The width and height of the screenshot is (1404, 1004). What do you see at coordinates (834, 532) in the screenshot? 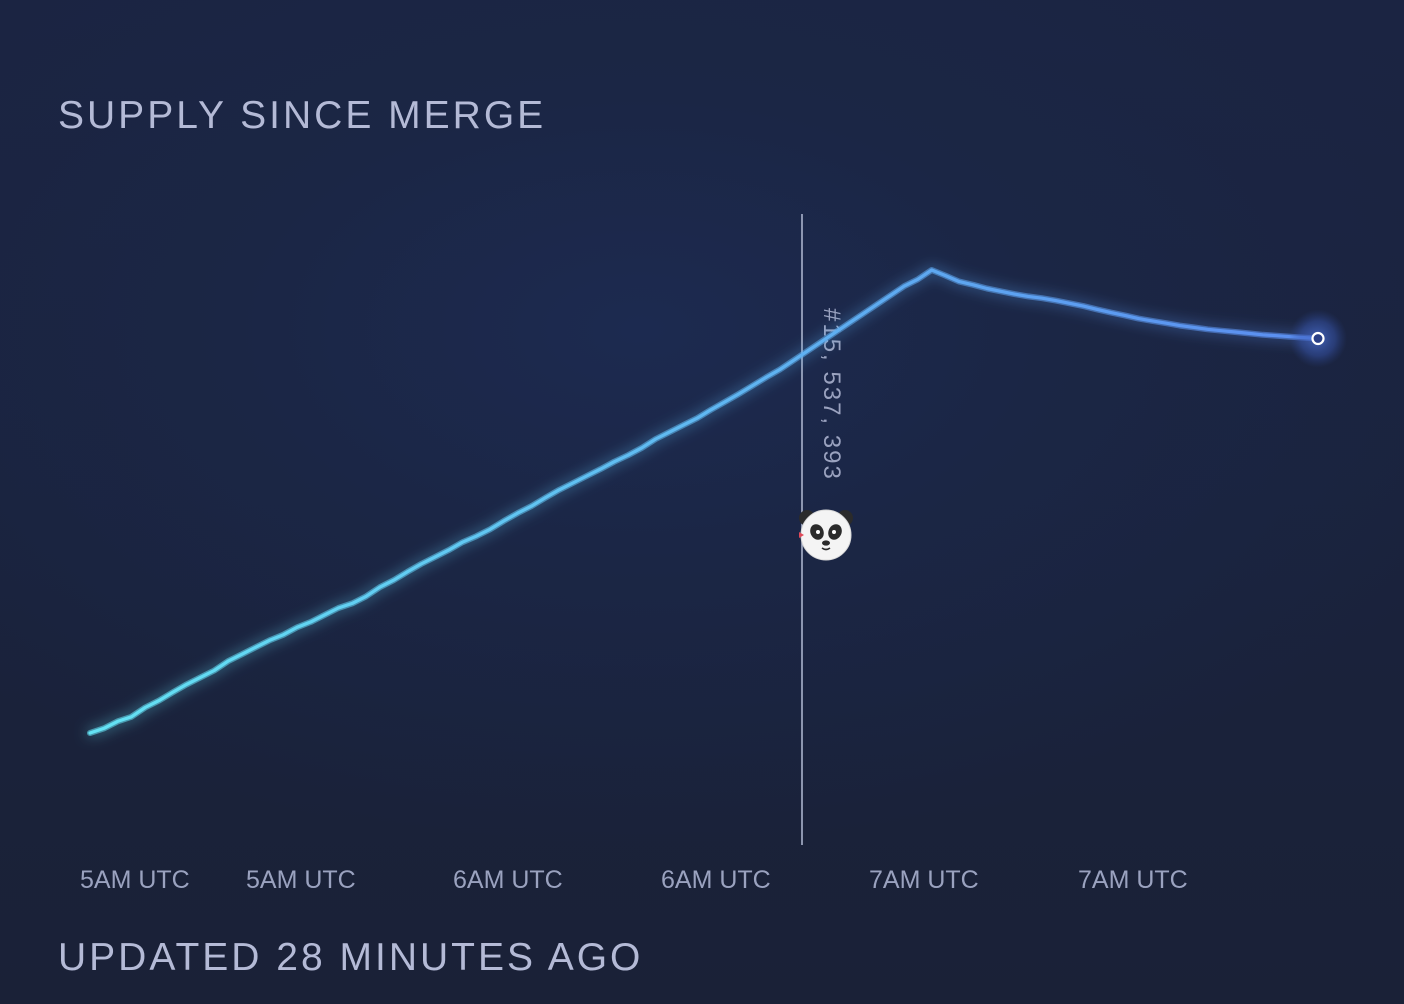
I see `panda-eye-right` at bounding box center [834, 532].